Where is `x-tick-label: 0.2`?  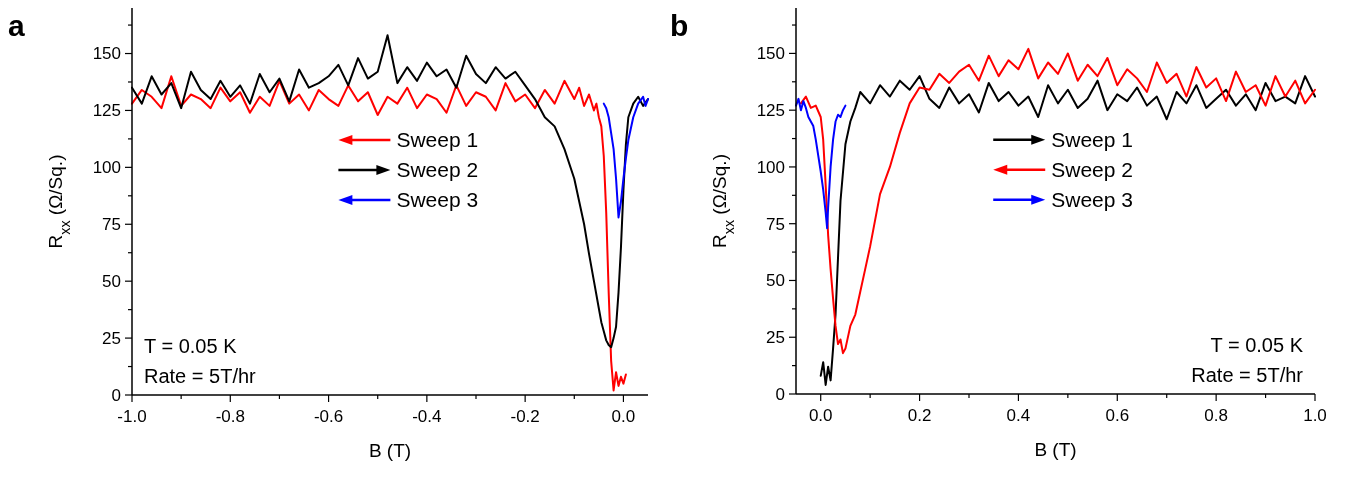 x-tick-label: 0.2 is located at coordinates (919, 415).